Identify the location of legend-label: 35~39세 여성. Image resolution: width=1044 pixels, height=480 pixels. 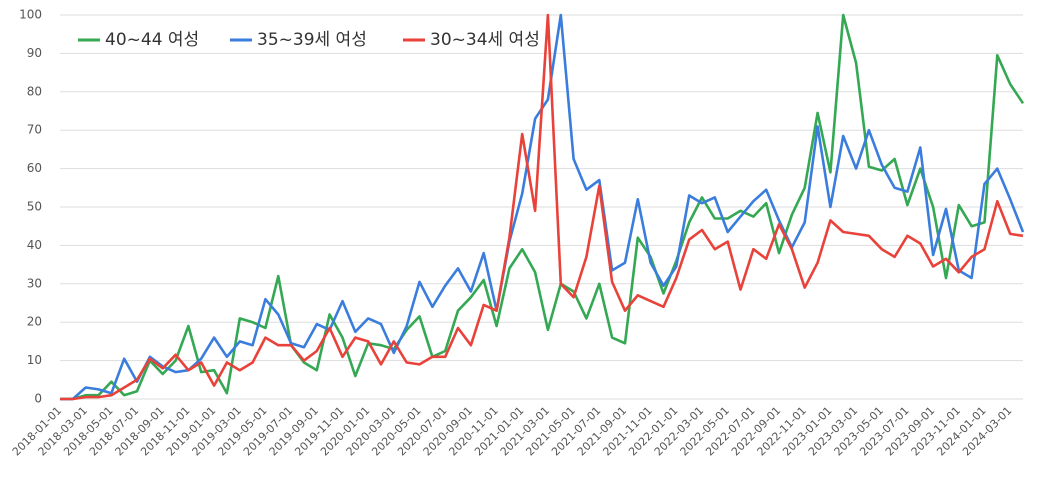
(312, 40).